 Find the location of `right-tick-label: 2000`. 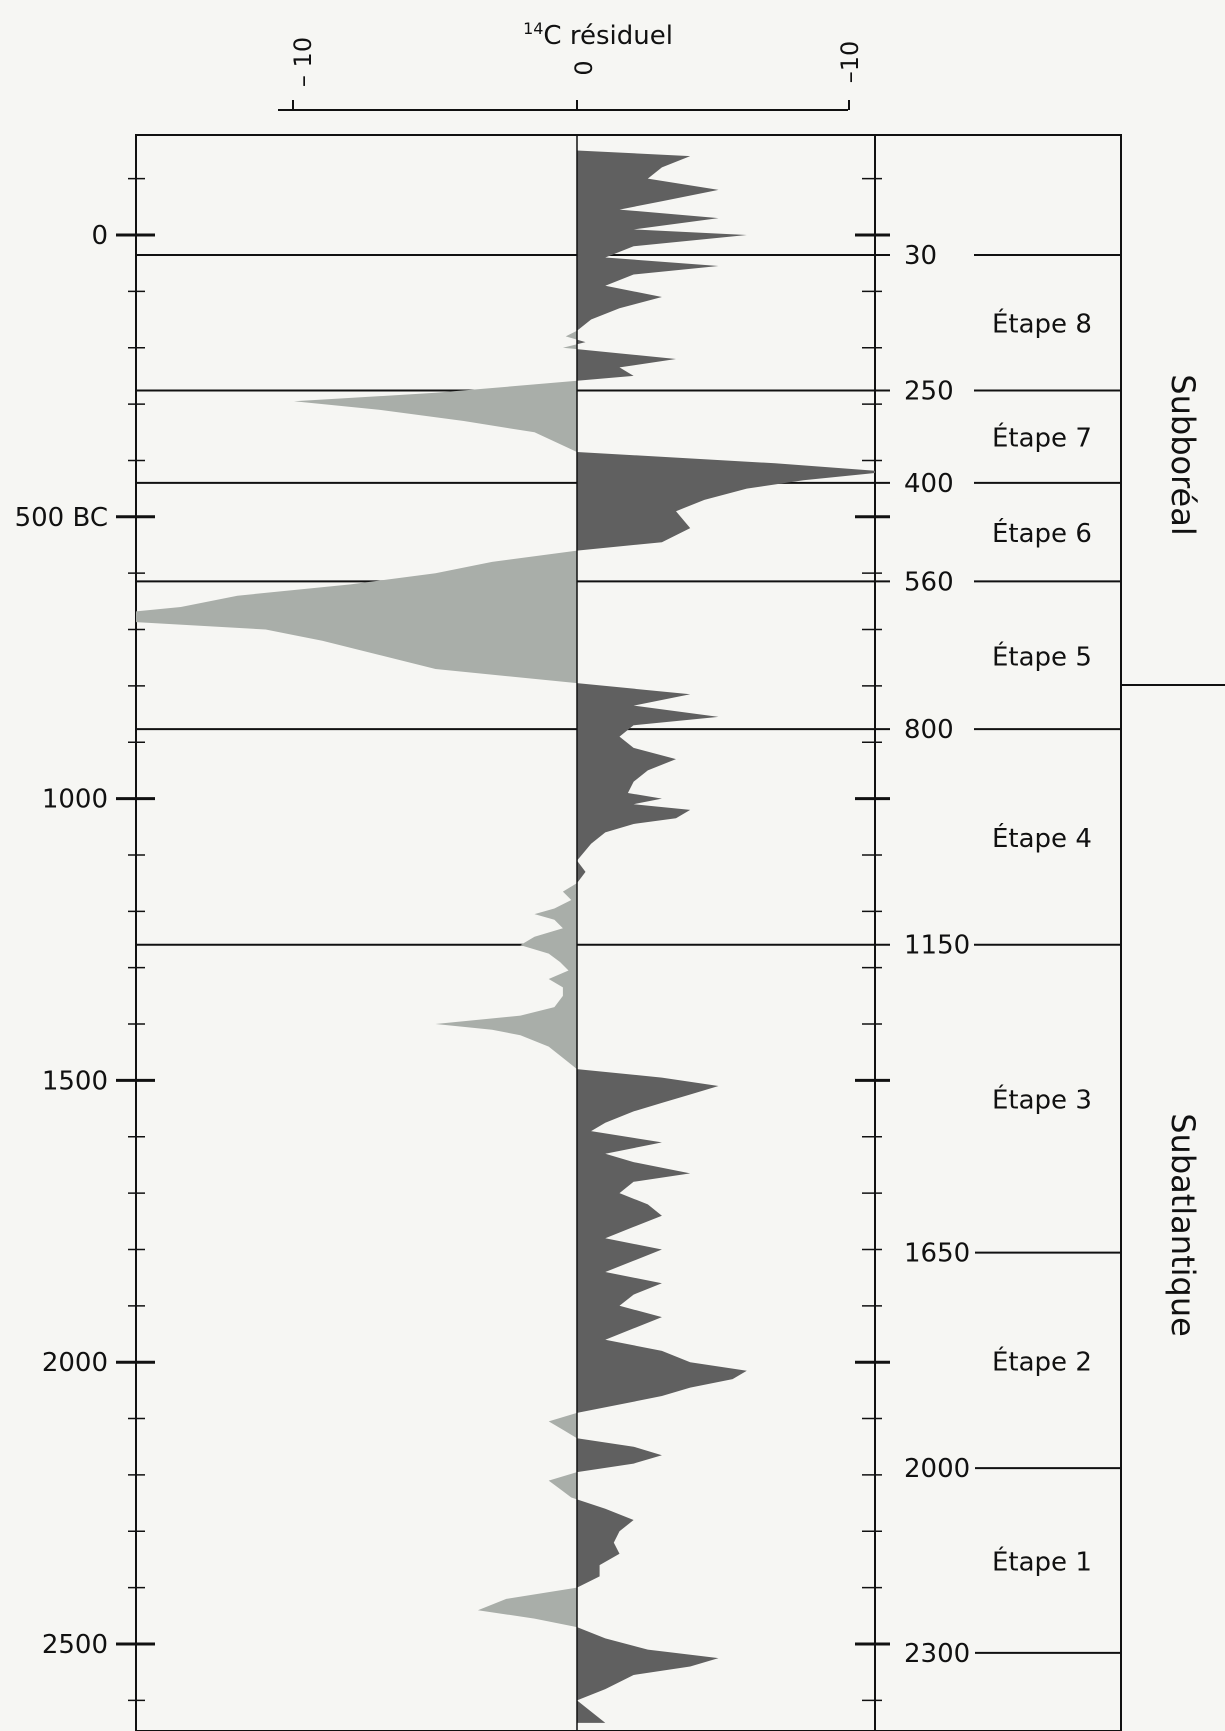

right-tick-label: 2000 is located at coordinates (937, 1469).